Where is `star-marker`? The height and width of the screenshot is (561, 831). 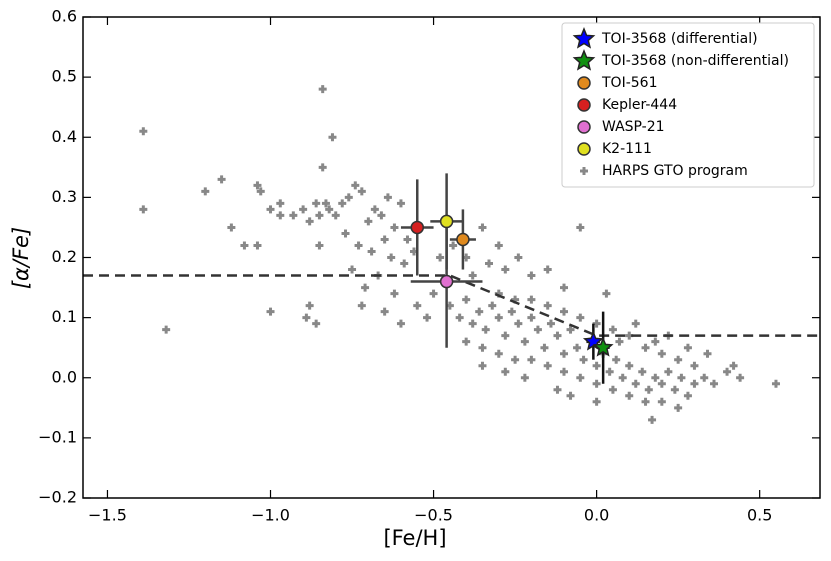 star-marker is located at coordinates (584, 38).